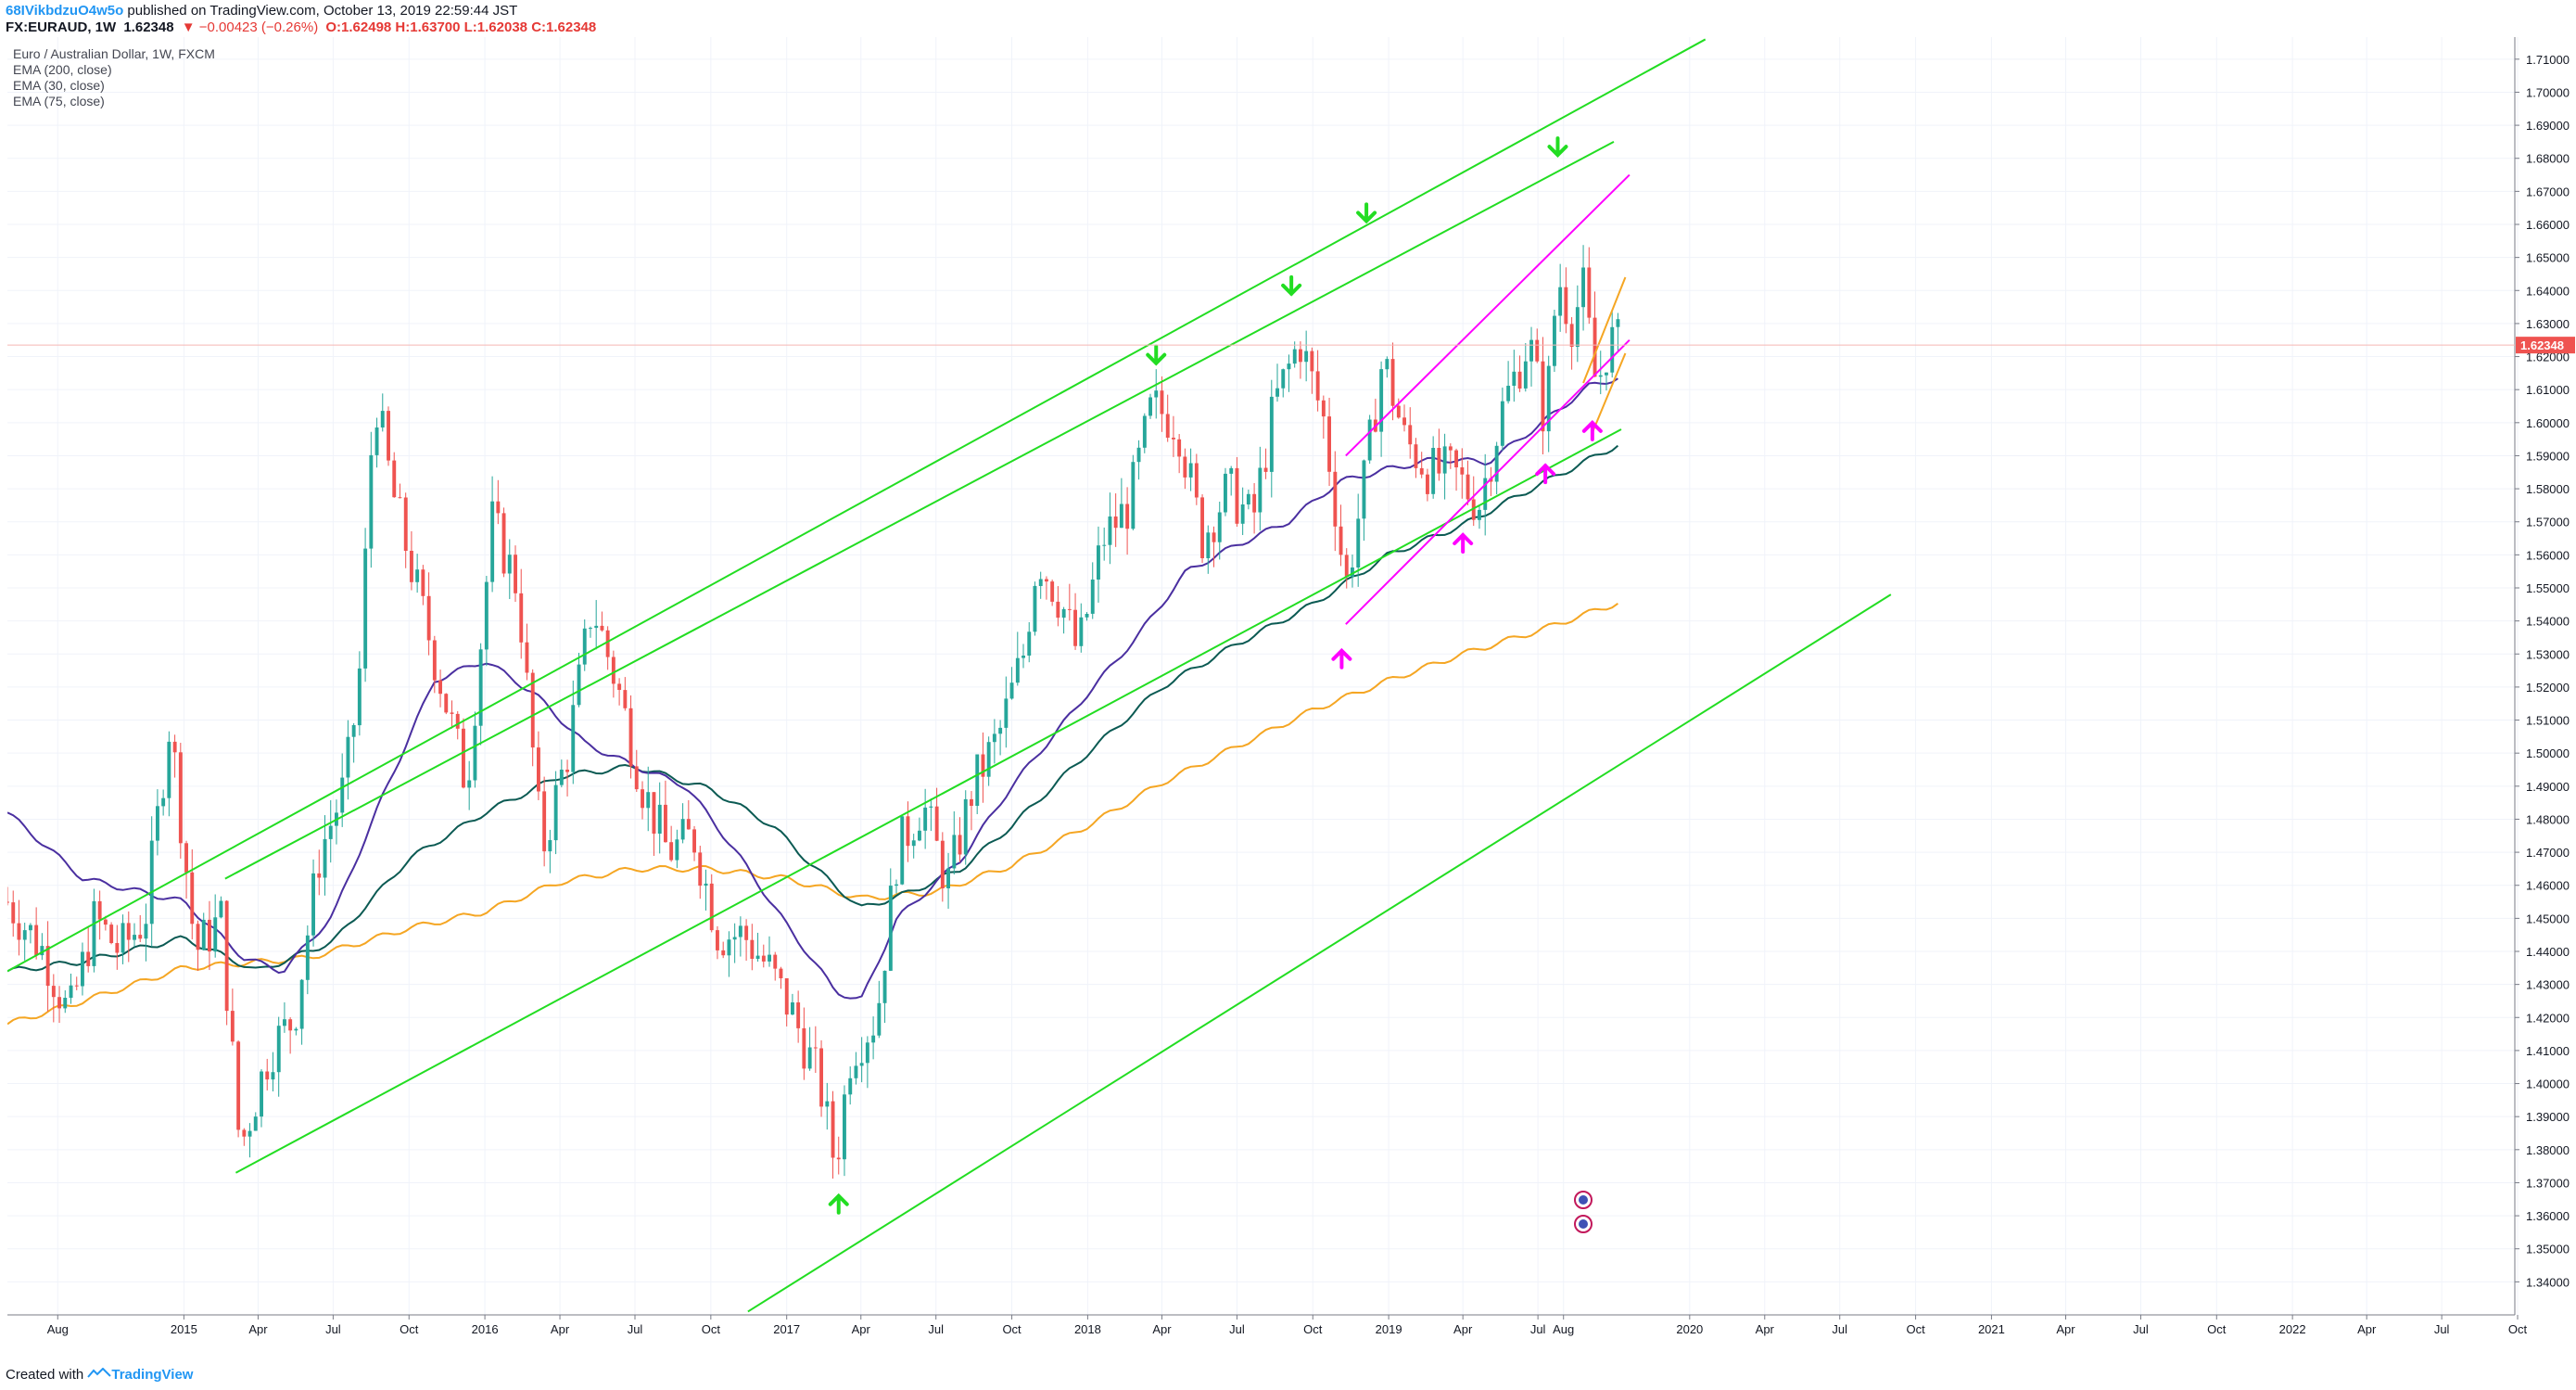 The image size is (2576, 1390). What do you see at coordinates (152, 1375) in the screenshot?
I see `tradingview-brand: TradingView` at bounding box center [152, 1375].